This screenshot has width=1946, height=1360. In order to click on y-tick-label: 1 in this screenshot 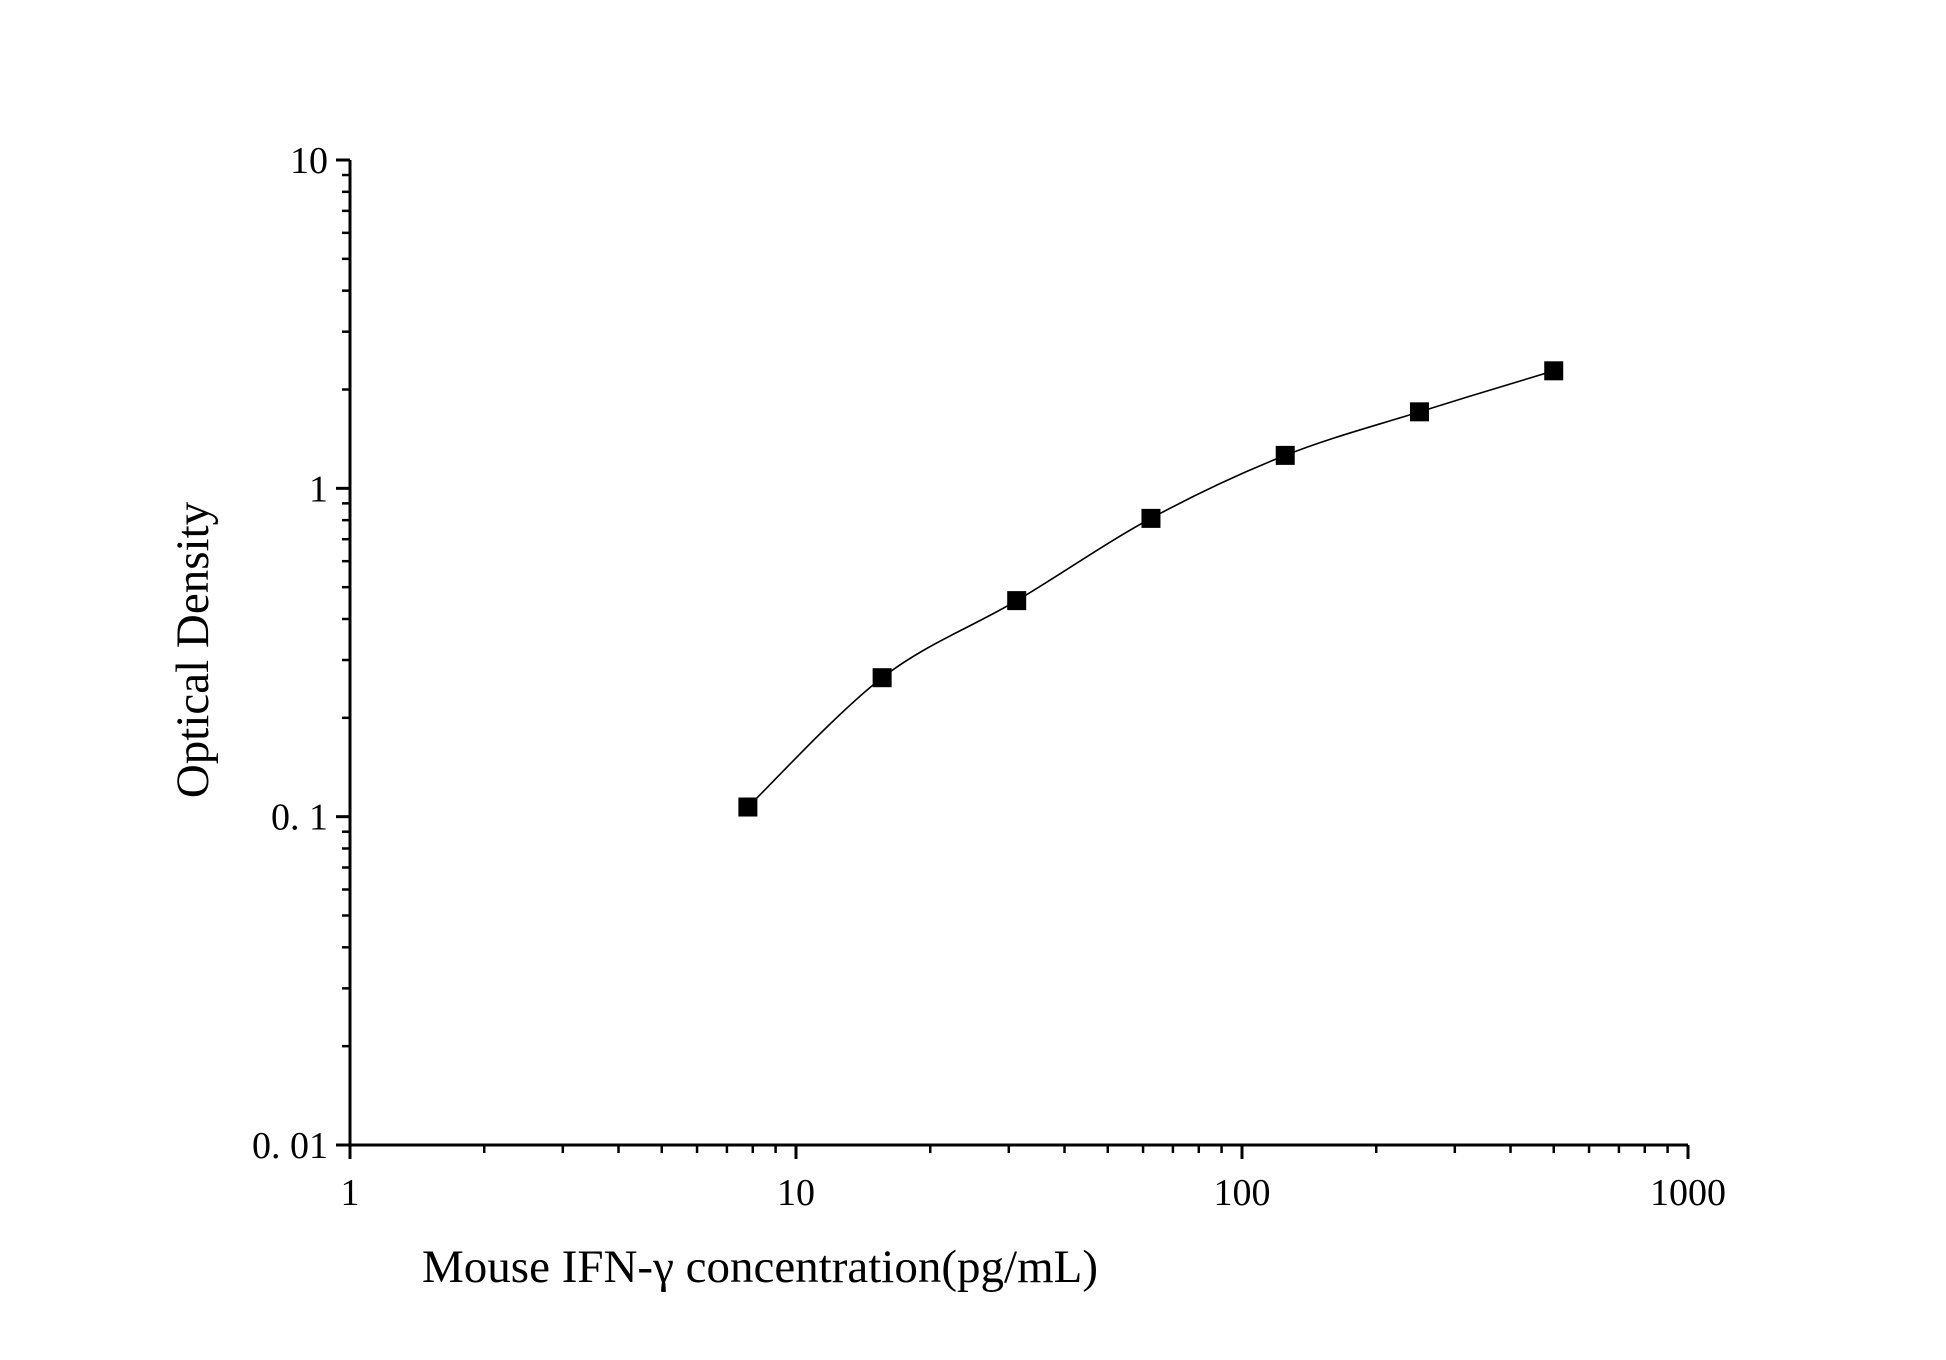, I will do `click(318, 489)`.